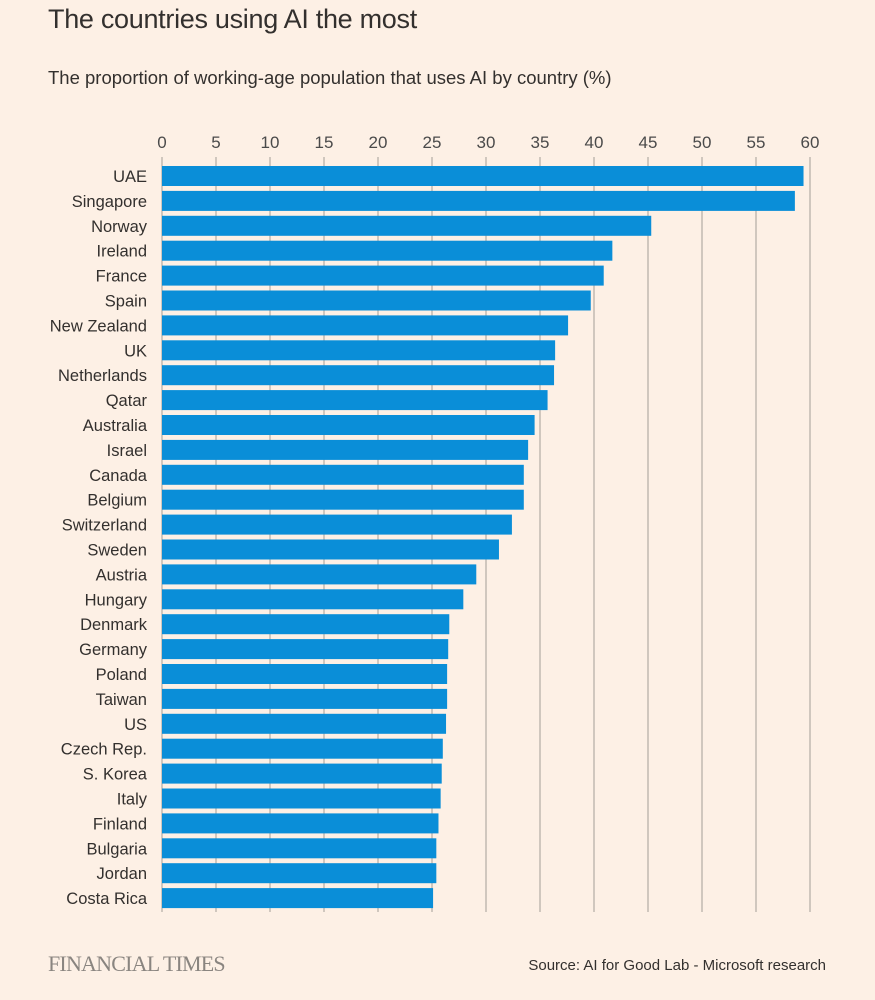  Describe the element at coordinates (232, 19) in the screenshot. I see `chart-title: The countries using AI the most` at that location.